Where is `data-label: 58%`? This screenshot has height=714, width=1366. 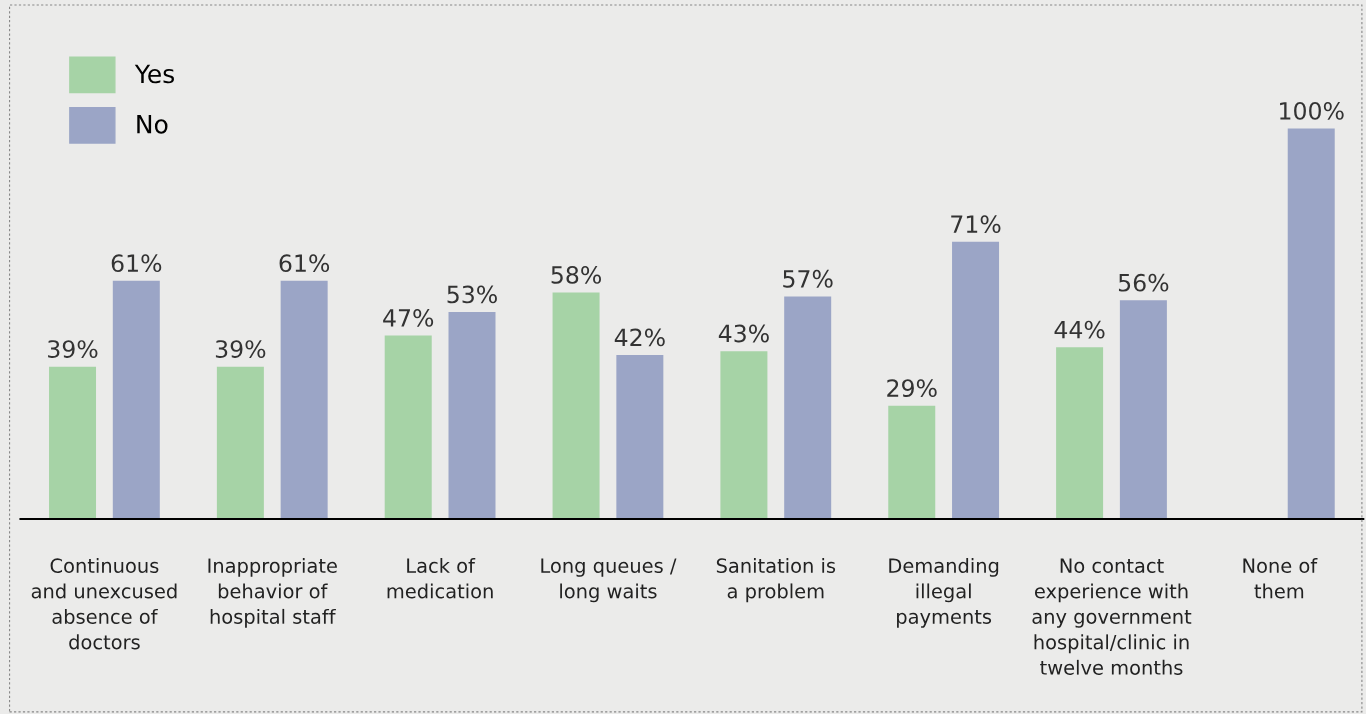
data-label: 58% is located at coordinates (576, 274).